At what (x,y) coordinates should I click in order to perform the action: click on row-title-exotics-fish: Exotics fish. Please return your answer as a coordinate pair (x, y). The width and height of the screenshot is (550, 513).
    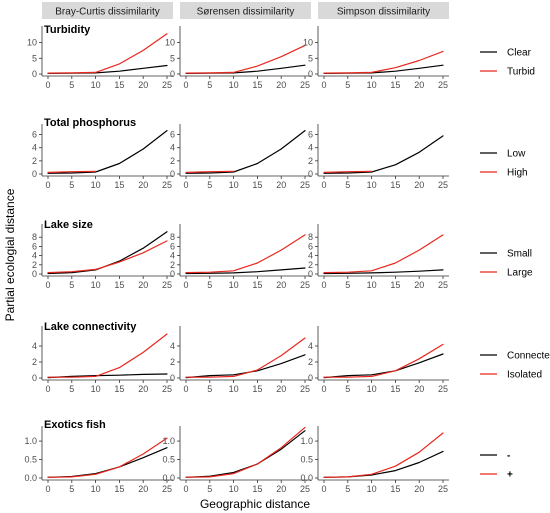
    Looking at the image, I should click on (75, 425).